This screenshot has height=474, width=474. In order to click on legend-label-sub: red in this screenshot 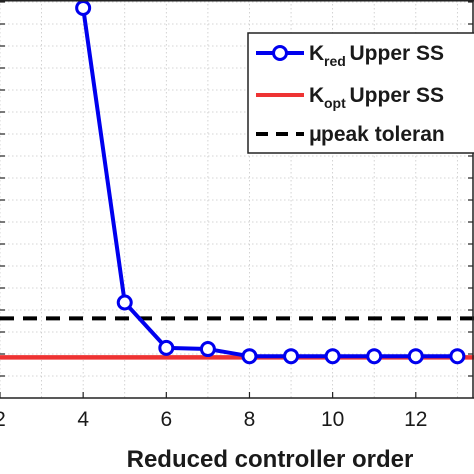, I will do `click(335, 61)`.